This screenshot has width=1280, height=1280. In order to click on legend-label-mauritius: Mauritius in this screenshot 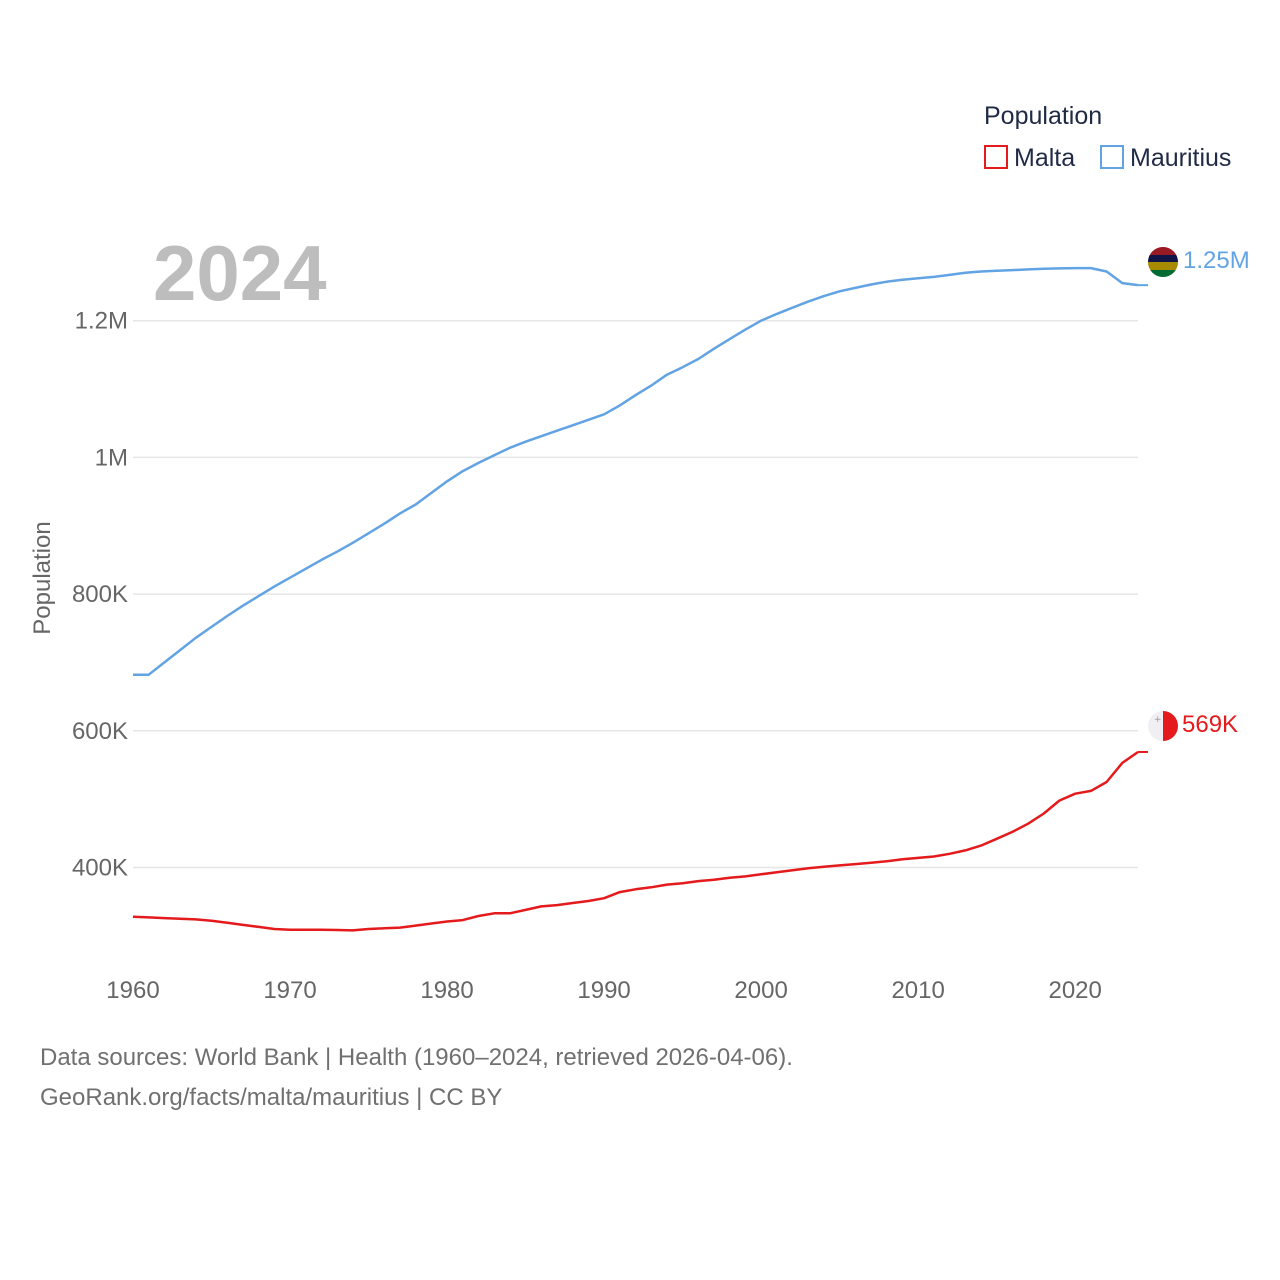, I will do `click(1180, 158)`.